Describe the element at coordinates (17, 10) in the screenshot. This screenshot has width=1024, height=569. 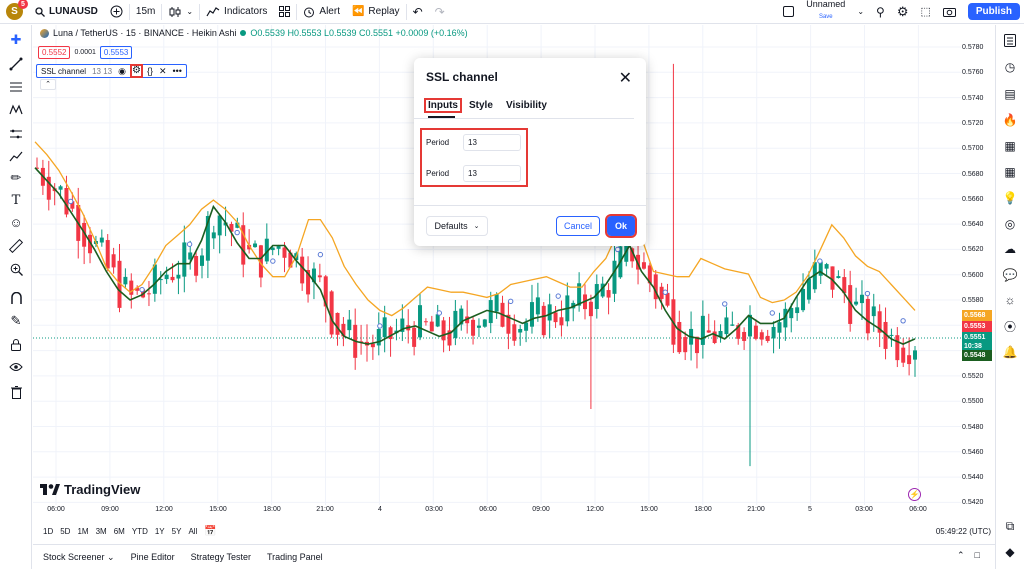
I see `user-avatar: S 5` at that location.